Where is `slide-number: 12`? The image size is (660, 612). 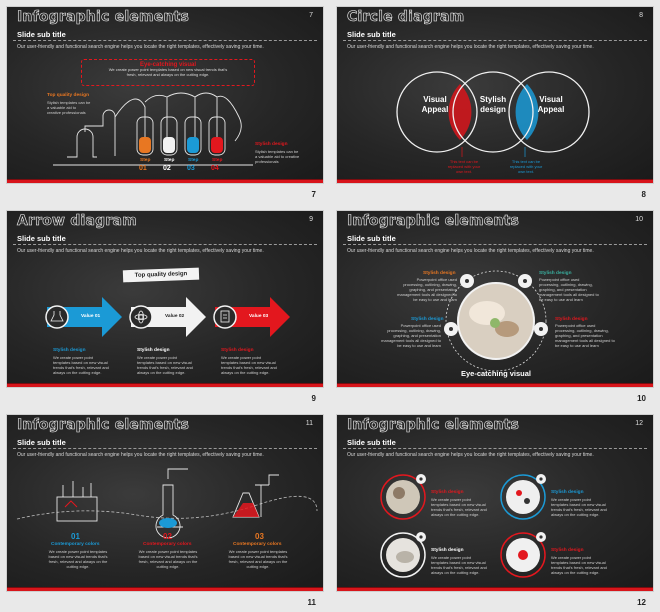
slide-number: 12 is located at coordinates (639, 423).